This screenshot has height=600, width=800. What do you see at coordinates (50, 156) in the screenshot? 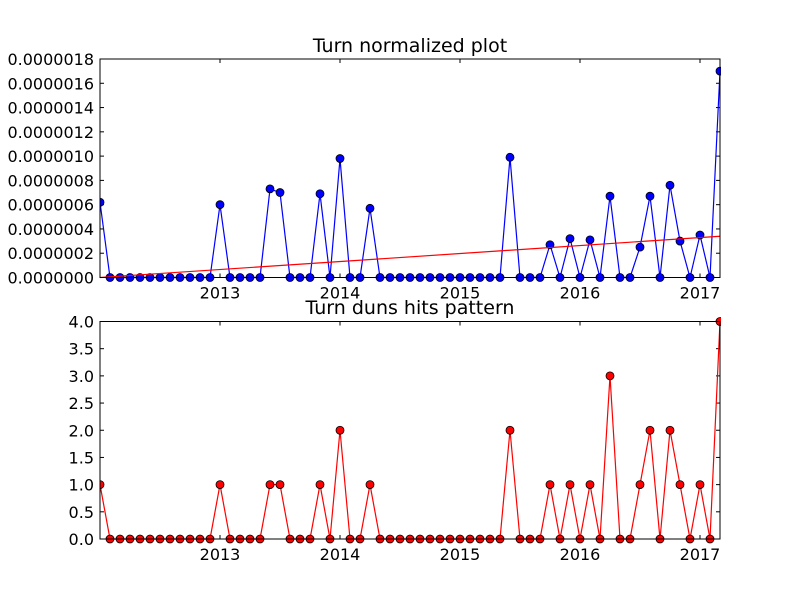
I see `top-y-tick-label: 0.0000010` at bounding box center [50, 156].